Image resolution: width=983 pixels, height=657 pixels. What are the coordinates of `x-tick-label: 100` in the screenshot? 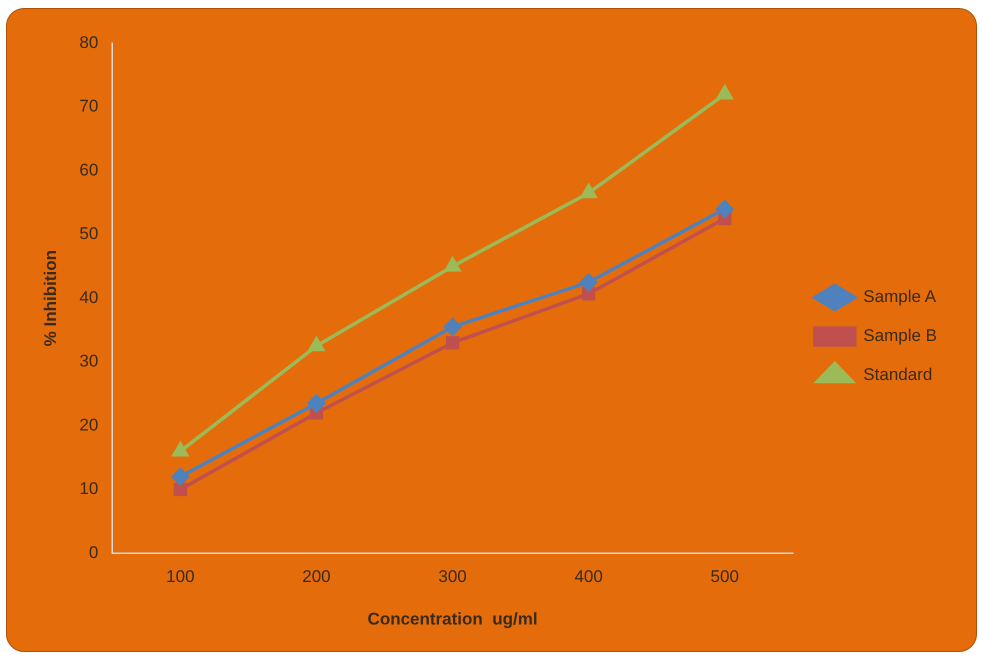 It's located at (180, 576).